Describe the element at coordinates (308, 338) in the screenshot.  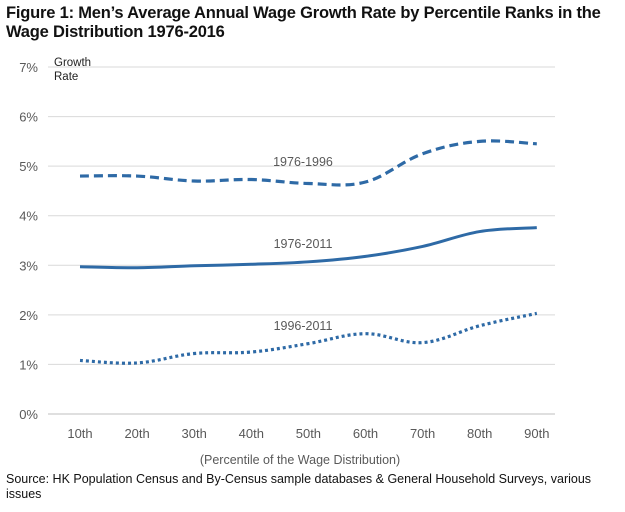
I see `series-line-1996-2011` at that location.